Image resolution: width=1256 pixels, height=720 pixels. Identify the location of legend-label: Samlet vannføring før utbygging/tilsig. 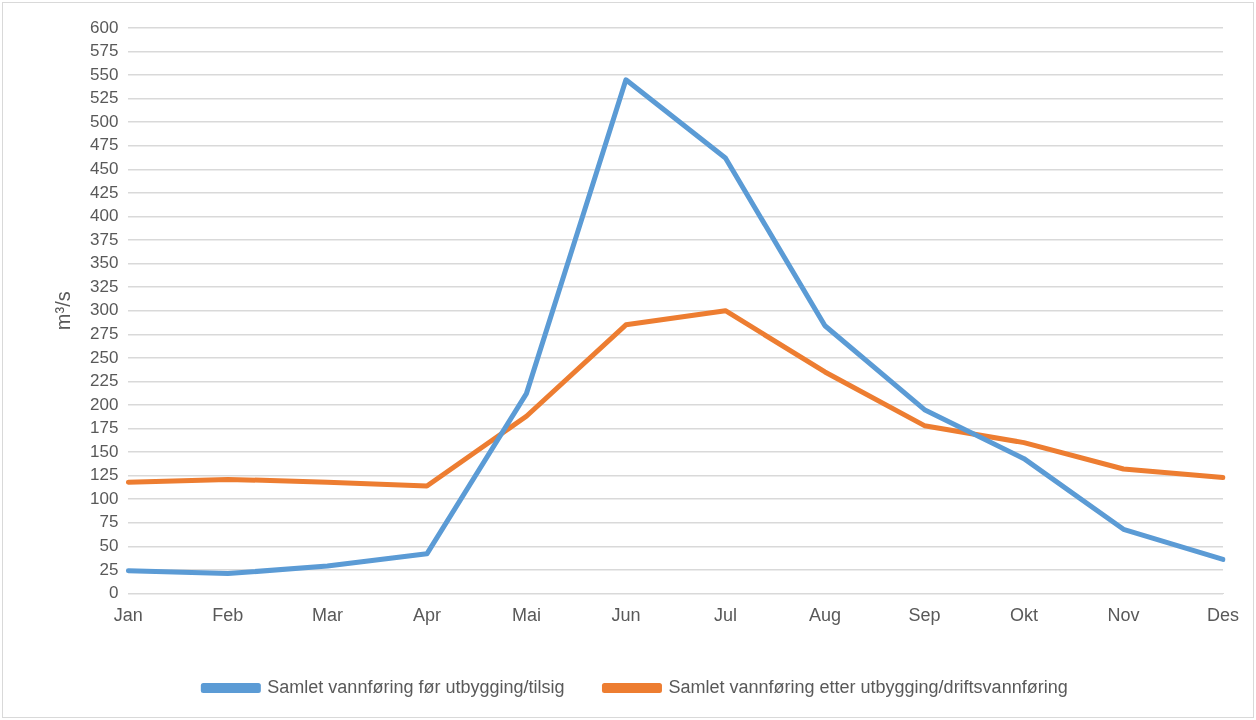
(416, 686).